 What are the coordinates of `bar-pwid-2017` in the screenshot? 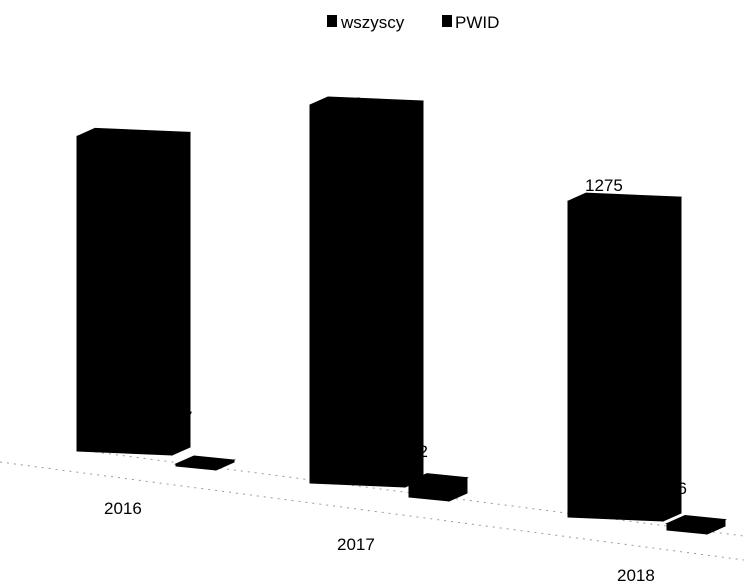 It's located at (438, 487).